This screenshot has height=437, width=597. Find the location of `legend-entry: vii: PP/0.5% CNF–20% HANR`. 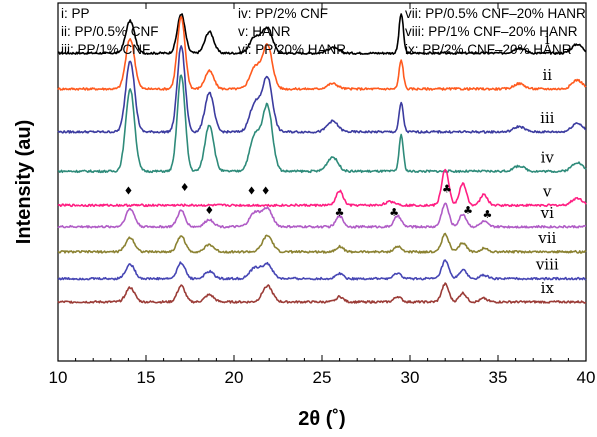

legend-entry: vii: PP/0.5% CNF–20% HANR is located at coordinates (495, 13).